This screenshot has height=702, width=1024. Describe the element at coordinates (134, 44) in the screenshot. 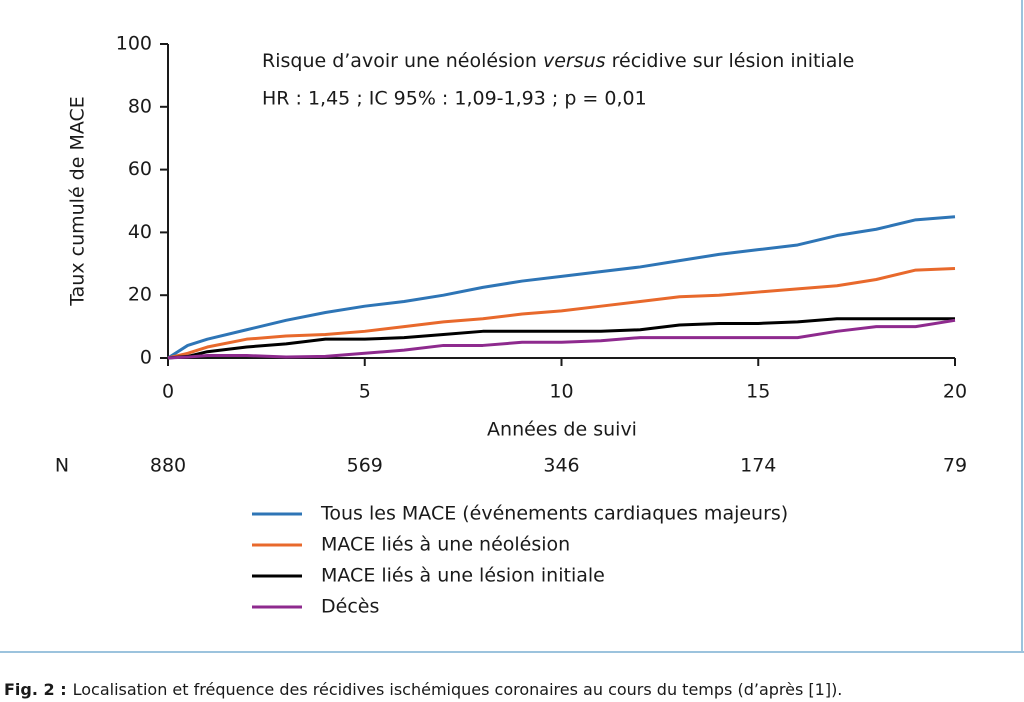

I see `y-tick-label: 100` at that location.